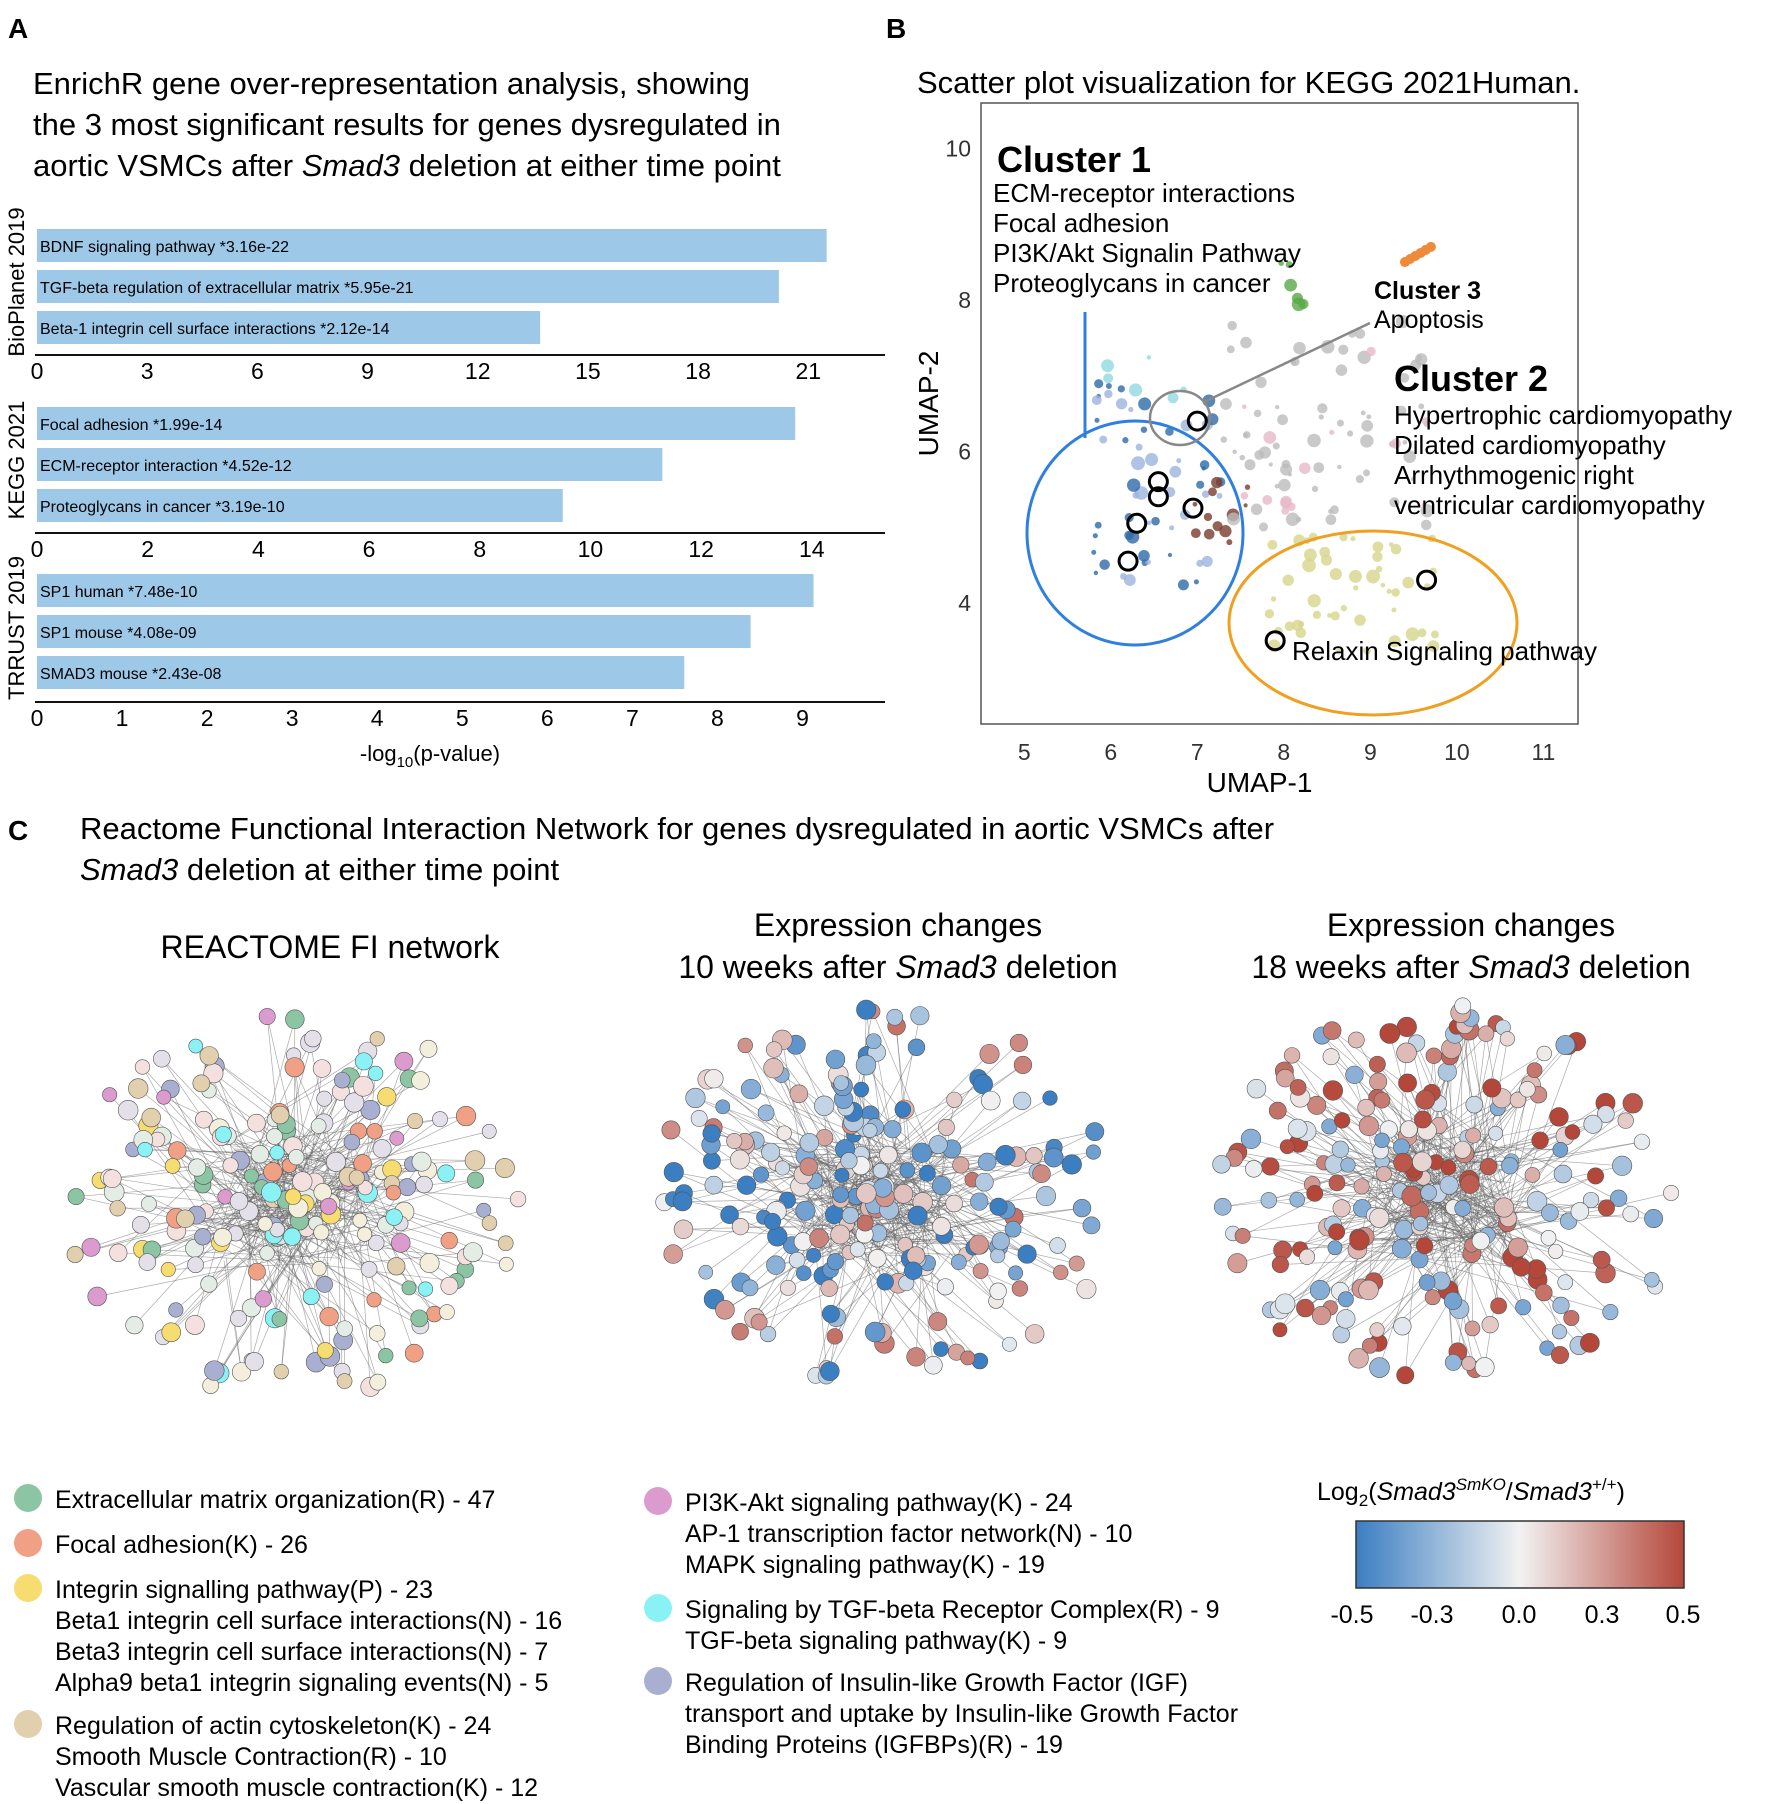 This screenshot has width=1772, height=1804. What do you see at coordinates (1563, 415) in the screenshot?
I see `cluster2-term: Hypertrophic cardiomyopathy` at bounding box center [1563, 415].